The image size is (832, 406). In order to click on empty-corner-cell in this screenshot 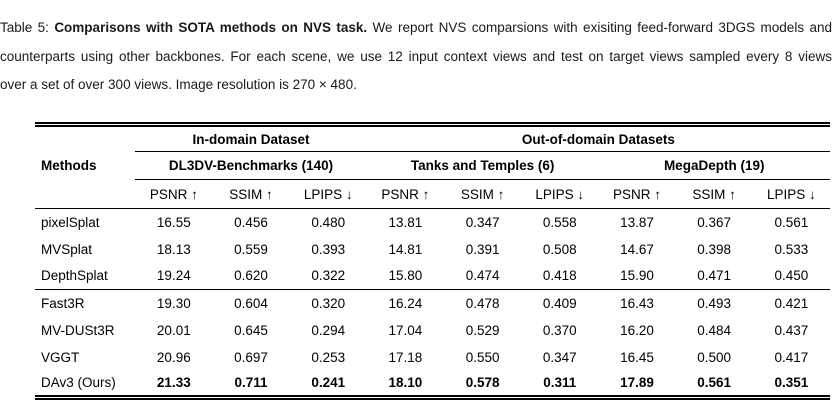, I will do `click(85, 138)`.